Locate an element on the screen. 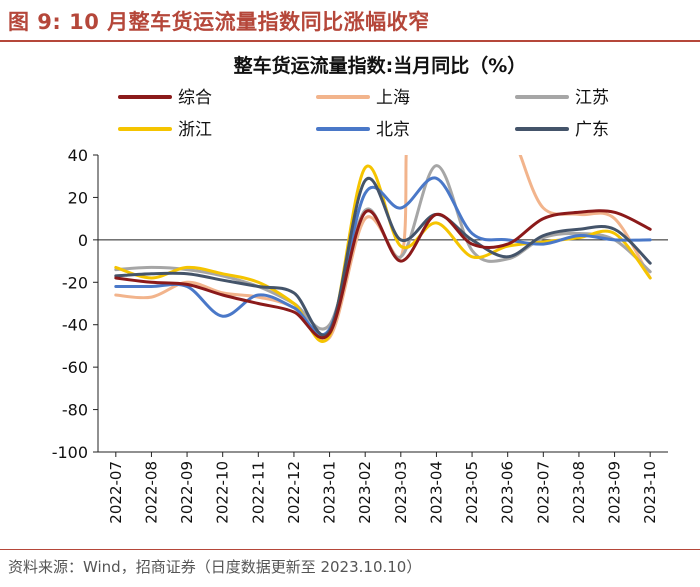 The image size is (700, 587). y-tick-label: 0 is located at coordinates (83, 240).